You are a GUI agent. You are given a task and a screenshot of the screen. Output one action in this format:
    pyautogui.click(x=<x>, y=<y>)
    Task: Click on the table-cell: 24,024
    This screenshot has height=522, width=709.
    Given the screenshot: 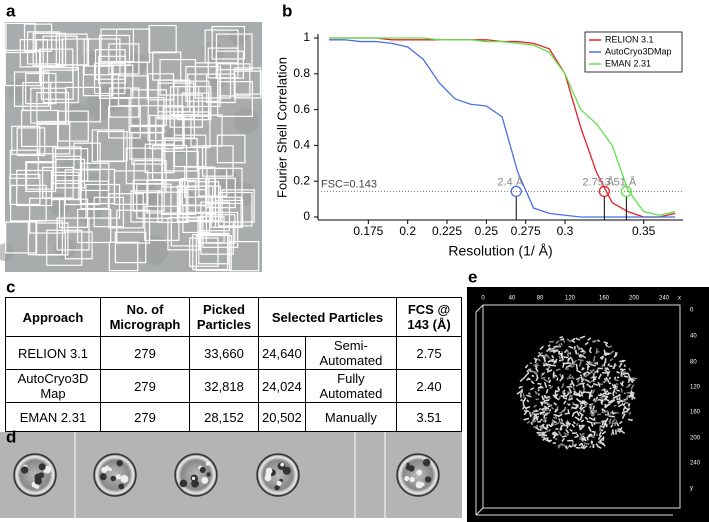 What is the action you would take?
    pyautogui.click(x=282, y=386)
    